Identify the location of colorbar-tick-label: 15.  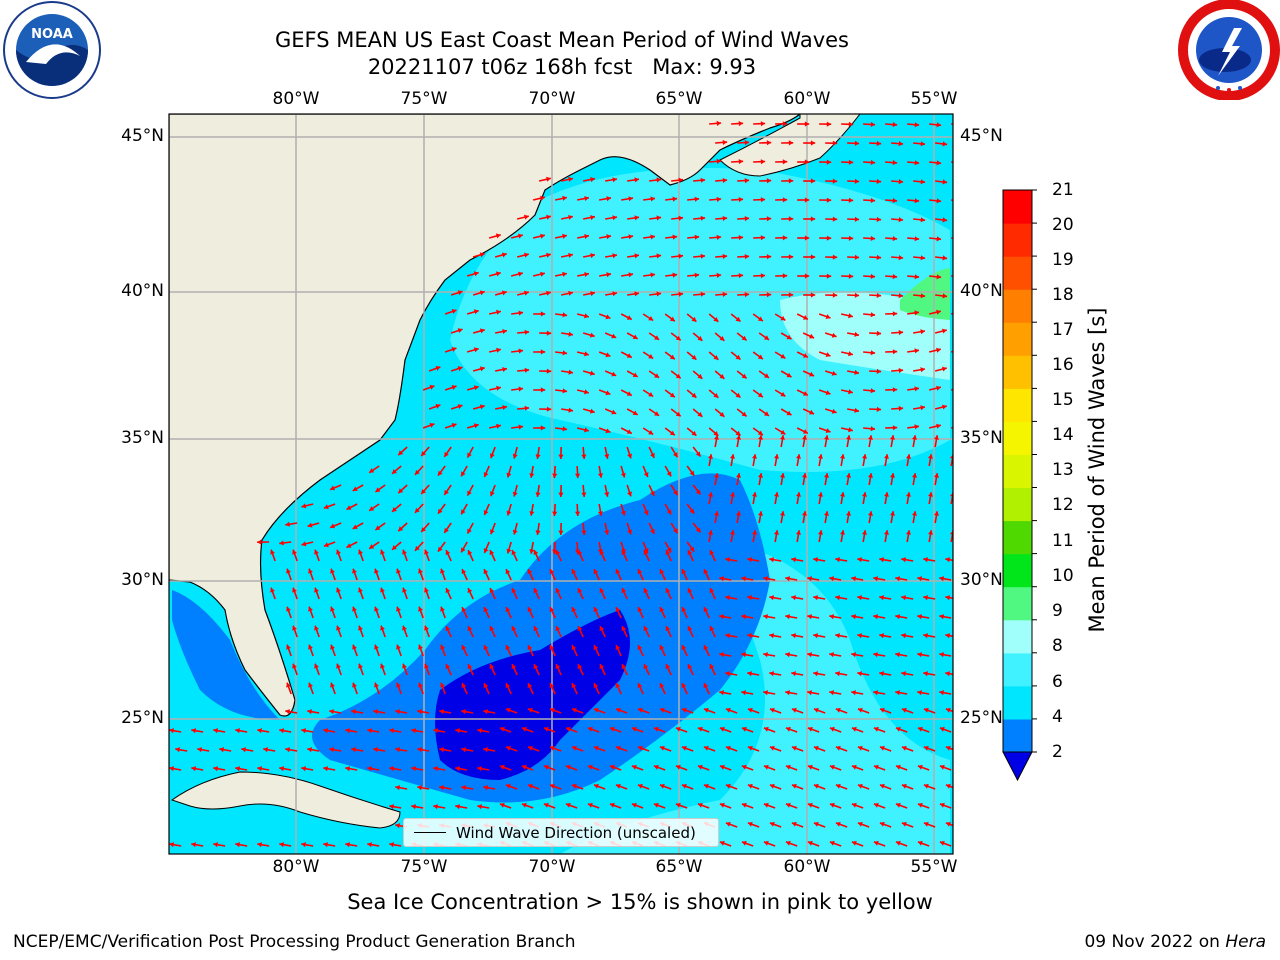
(1063, 400).